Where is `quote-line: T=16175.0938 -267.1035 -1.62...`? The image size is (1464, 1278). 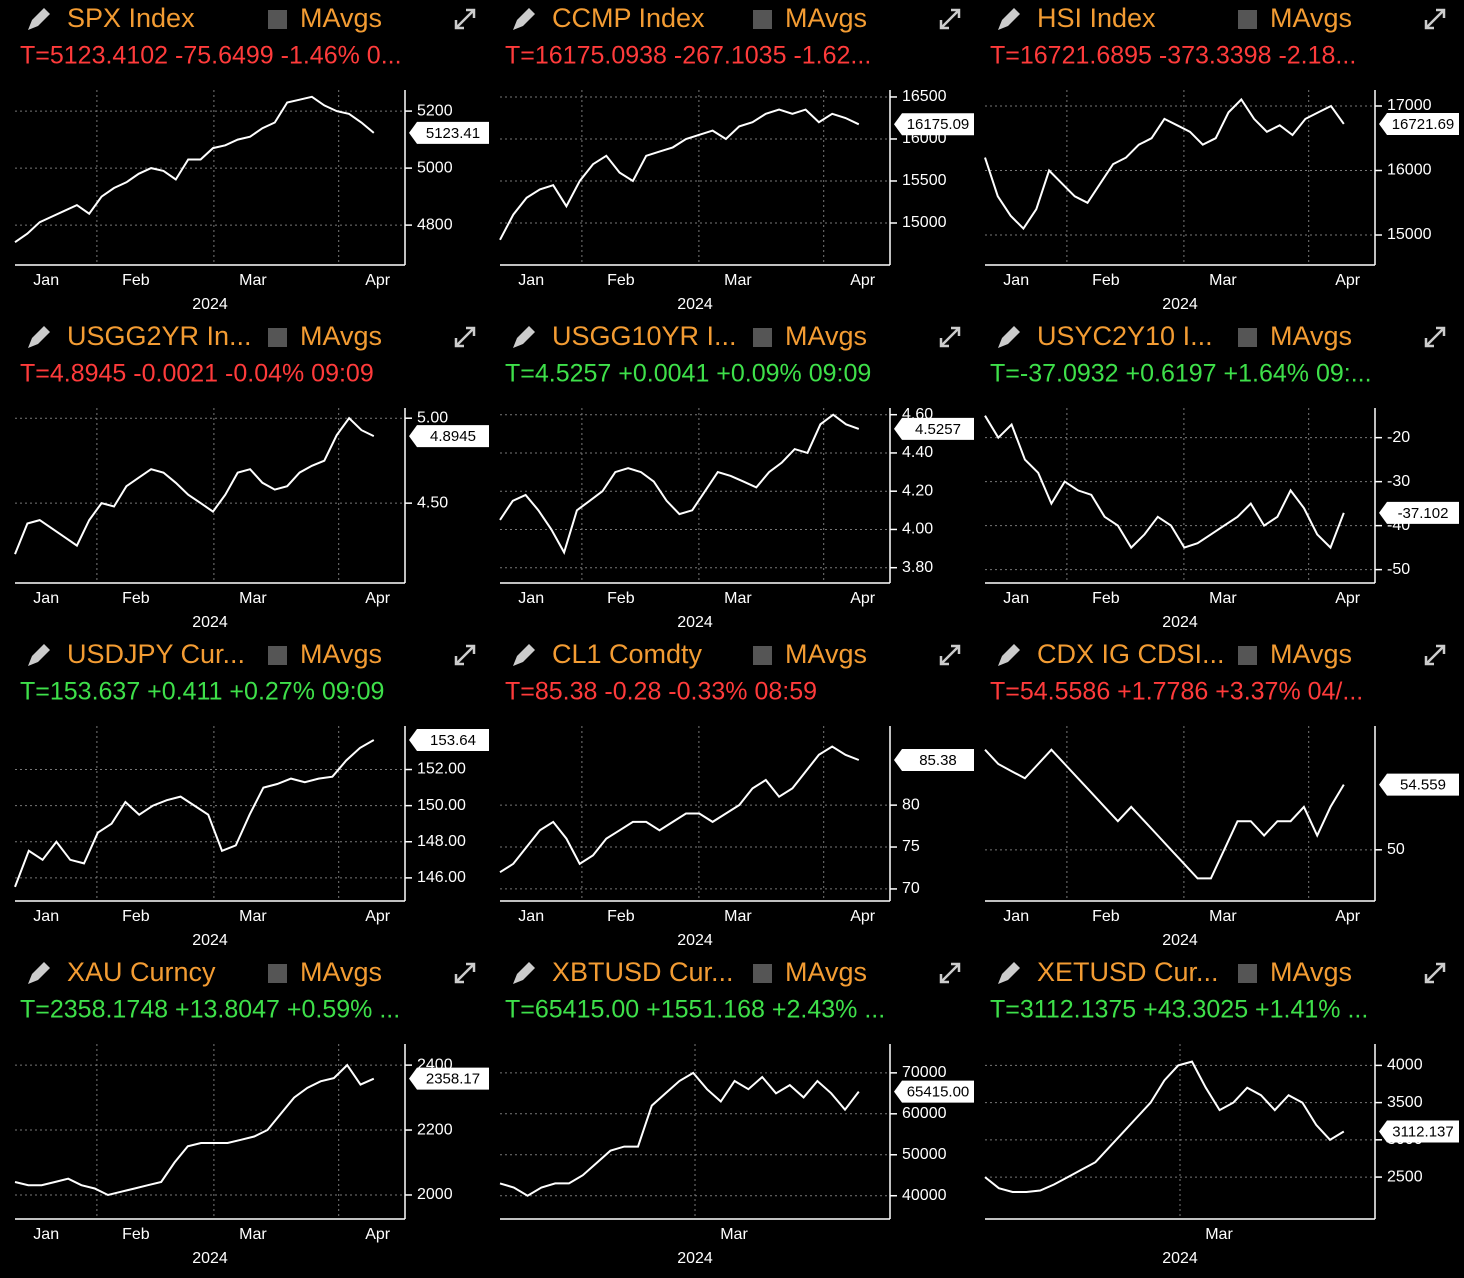 quote-line: T=16175.0938 -267.1035 -1.62... is located at coordinates (688, 56).